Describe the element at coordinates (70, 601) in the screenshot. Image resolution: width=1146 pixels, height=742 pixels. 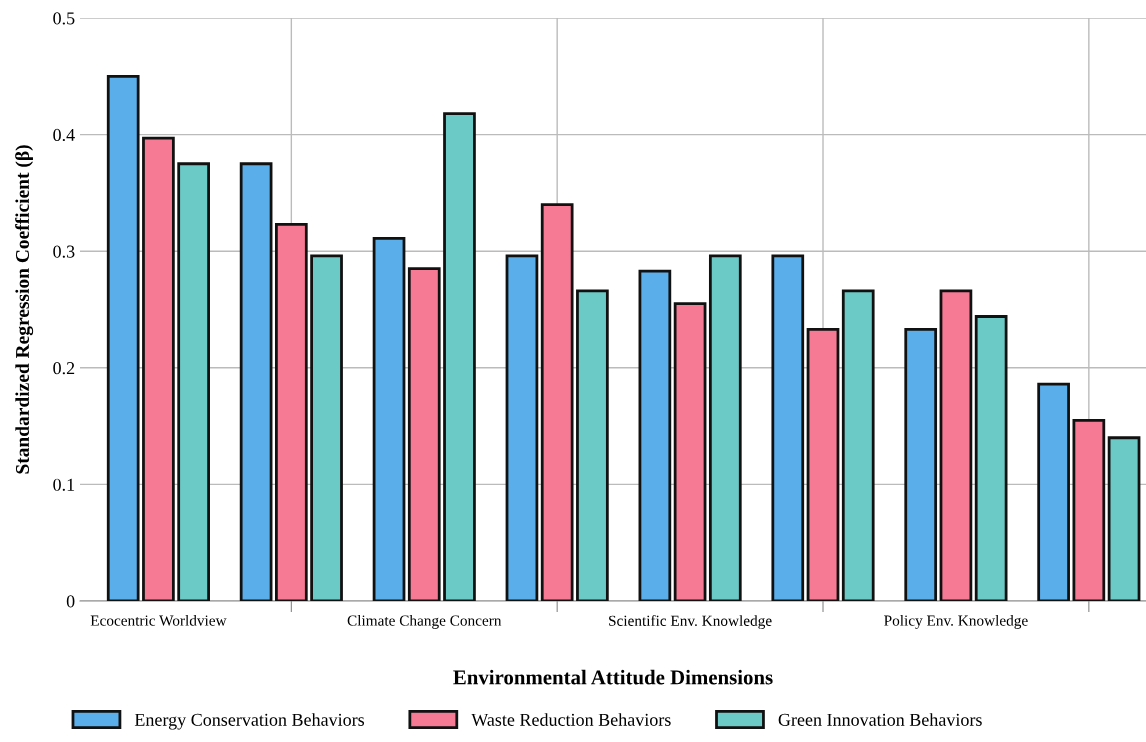
I see `y-tick-label: 0` at that location.